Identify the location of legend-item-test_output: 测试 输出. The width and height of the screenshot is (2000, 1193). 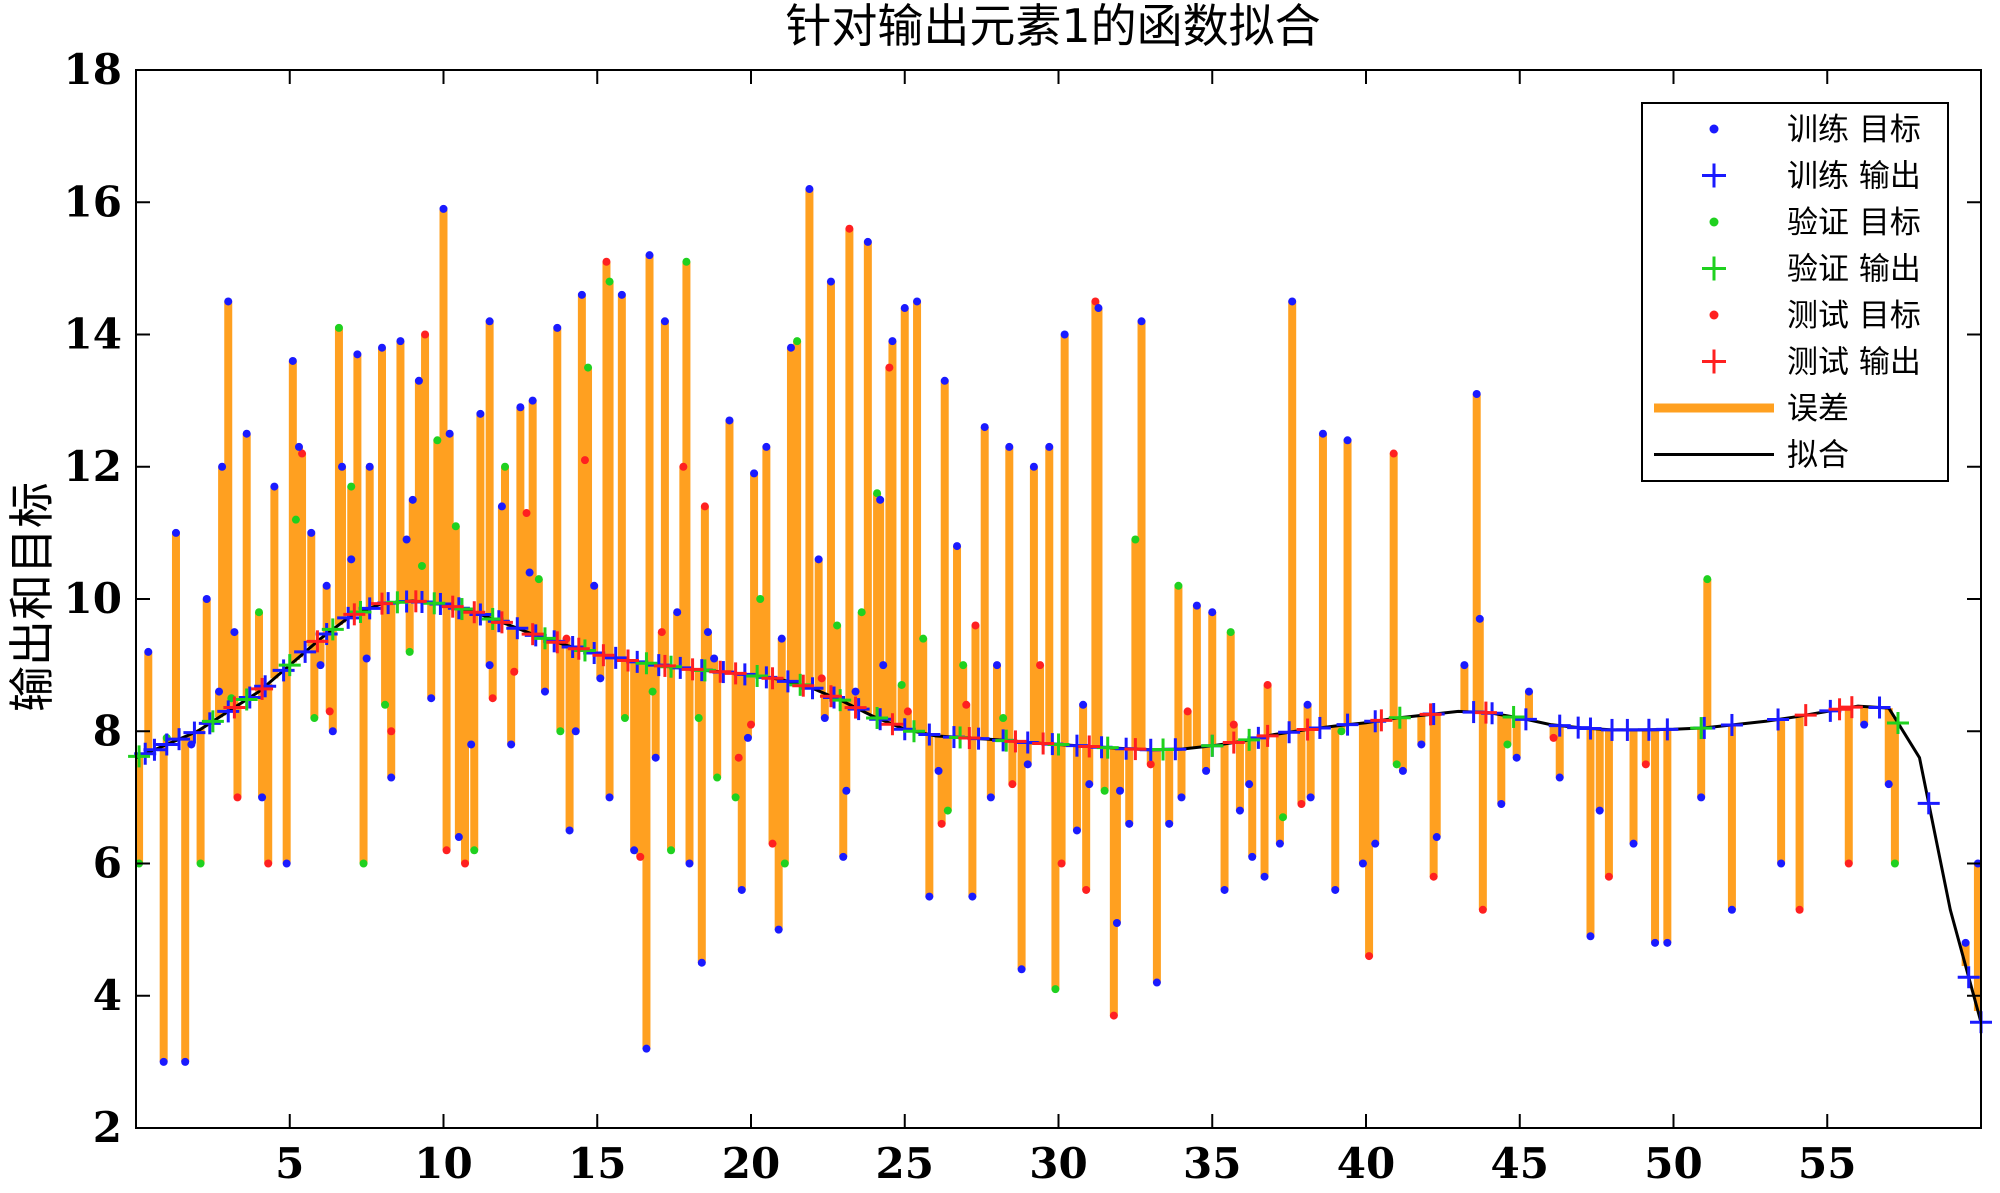
(1811, 363).